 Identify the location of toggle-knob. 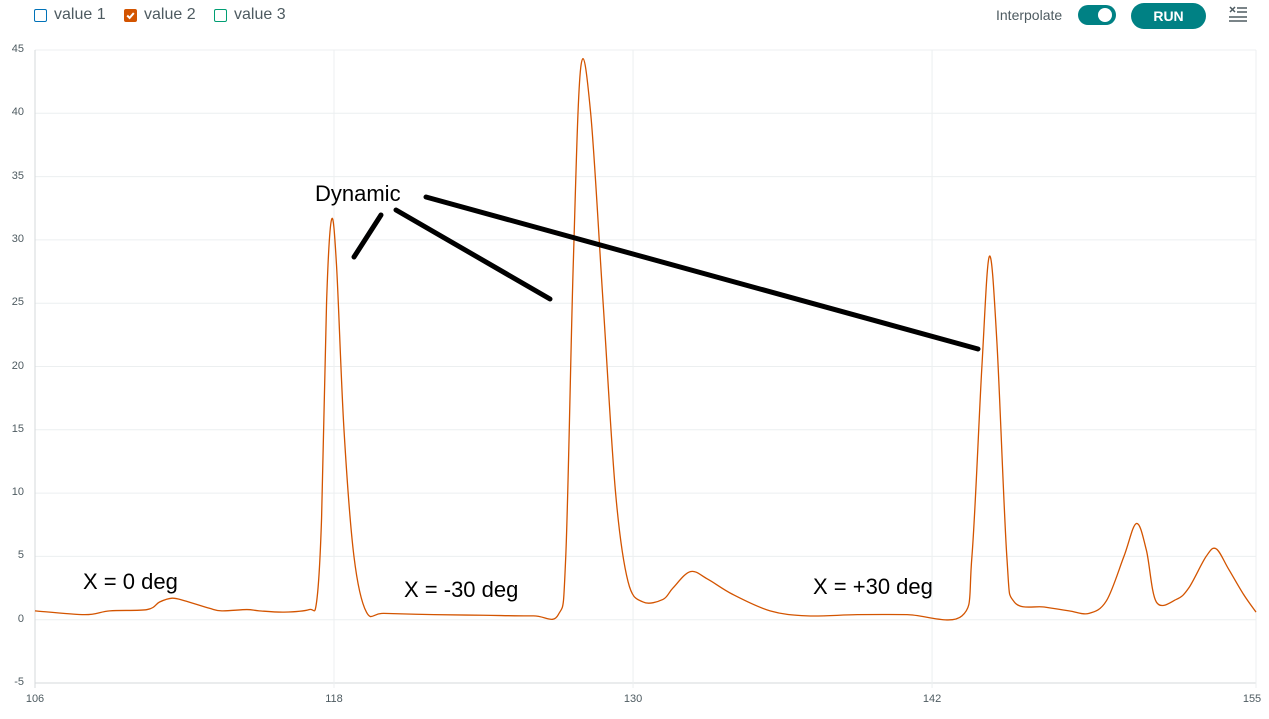
(1105, 15).